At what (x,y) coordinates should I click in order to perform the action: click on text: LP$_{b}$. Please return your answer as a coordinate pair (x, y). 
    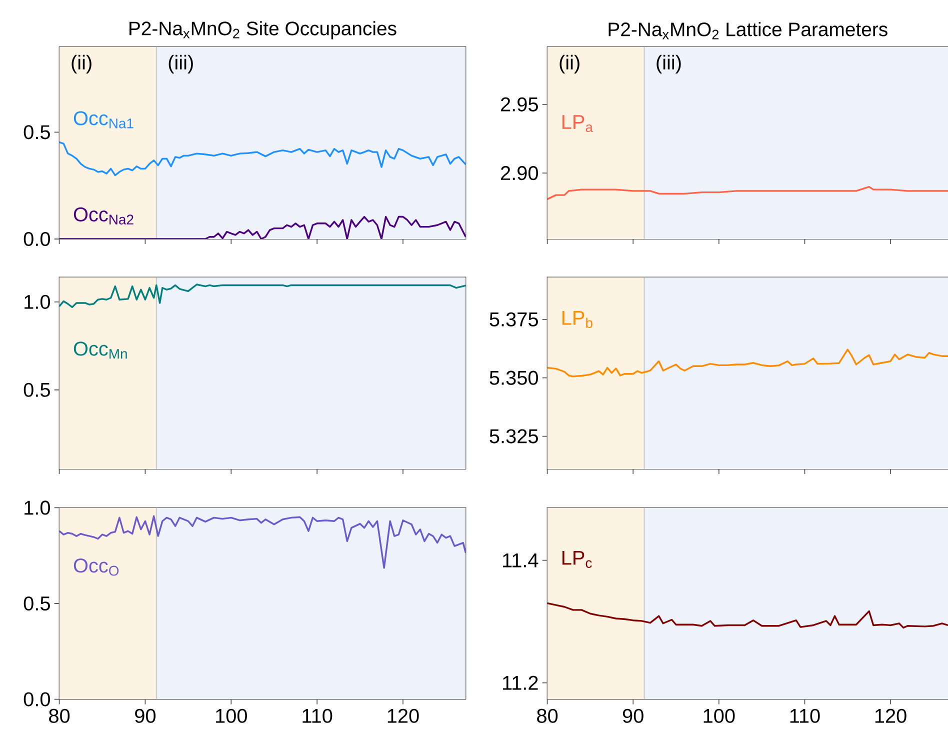
    Looking at the image, I should click on (577, 319).